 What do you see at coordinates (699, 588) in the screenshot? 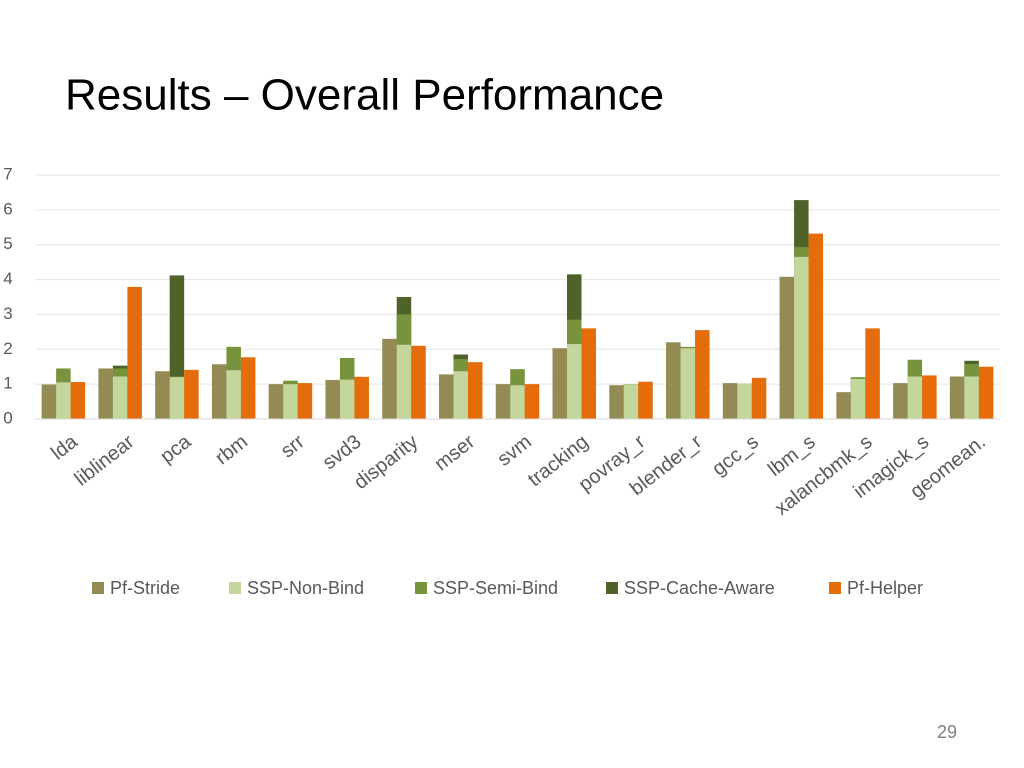
I see `legend-label: SSP-Cache-Aware` at bounding box center [699, 588].